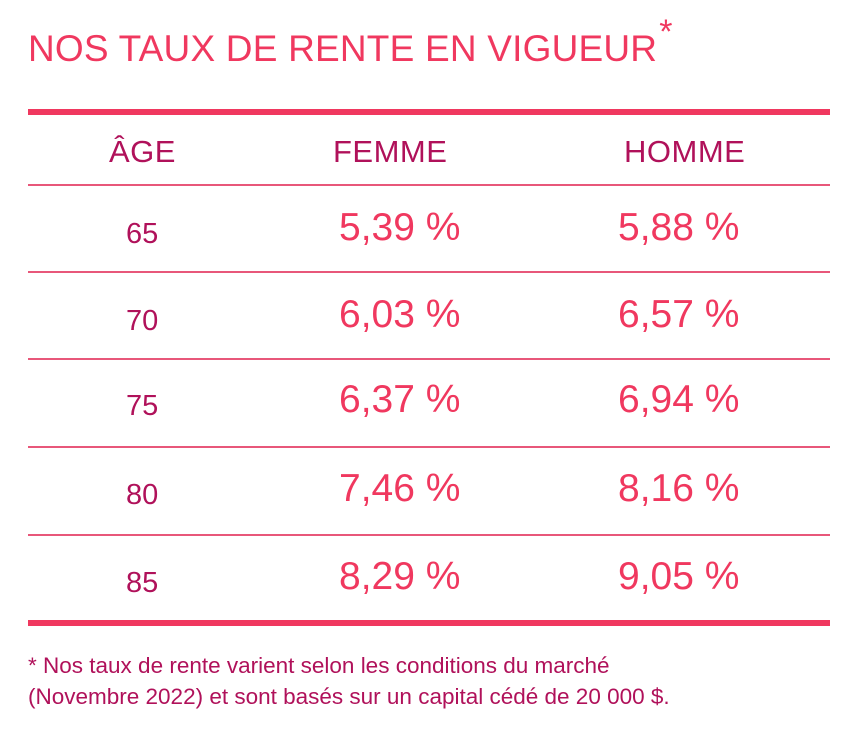 This screenshot has height=741, width=857. I want to click on femme-rate-cell: 8,29 %, so click(400, 576).